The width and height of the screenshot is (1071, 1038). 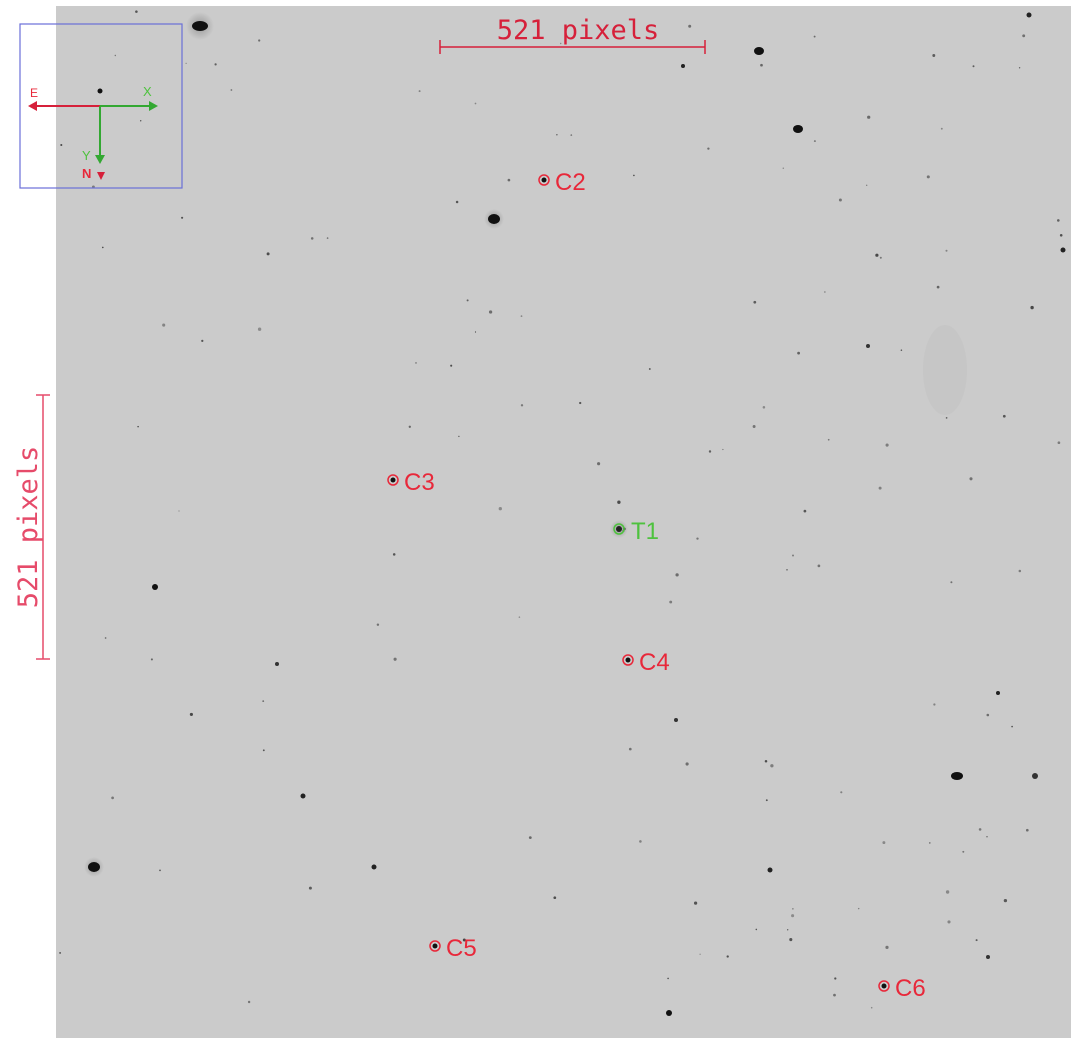 What do you see at coordinates (419, 482) in the screenshot?
I see `comp-star-label: C3` at bounding box center [419, 482].